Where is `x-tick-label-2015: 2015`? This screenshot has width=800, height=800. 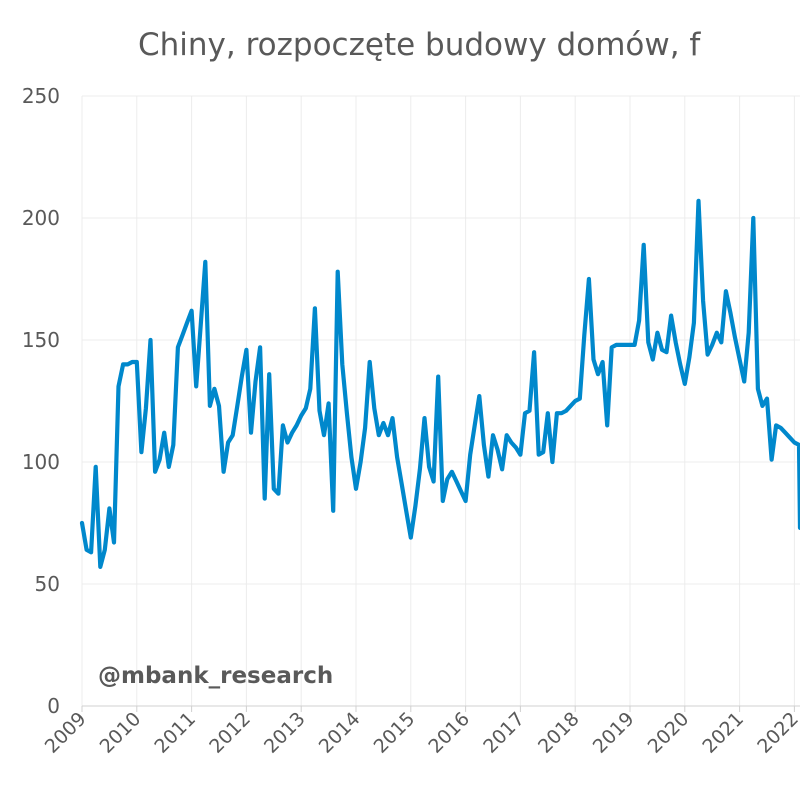
x-tick-label-2015: 2015 is located at coordinates (395, 733).